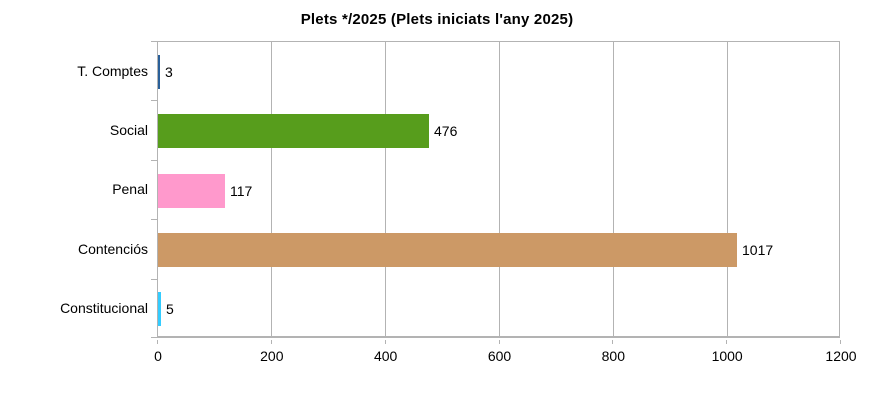 Image resolution: width=874 pixels, height=405 pixels. What do you see at coordinates (170, 309) in the screenshot?
I see `value-label: 5` at bounding box center [170, 309].